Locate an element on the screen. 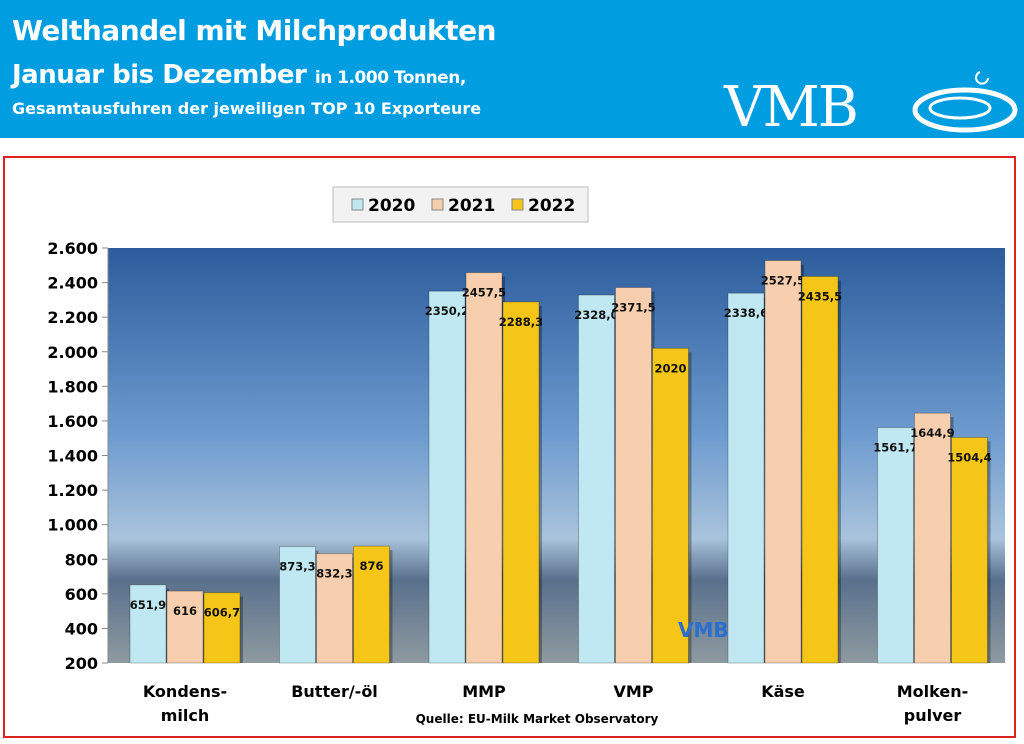 The width and height of the screenshot is (1024, 744). x-tick-label: Butter/-öl is located at coordinates (334, 691).